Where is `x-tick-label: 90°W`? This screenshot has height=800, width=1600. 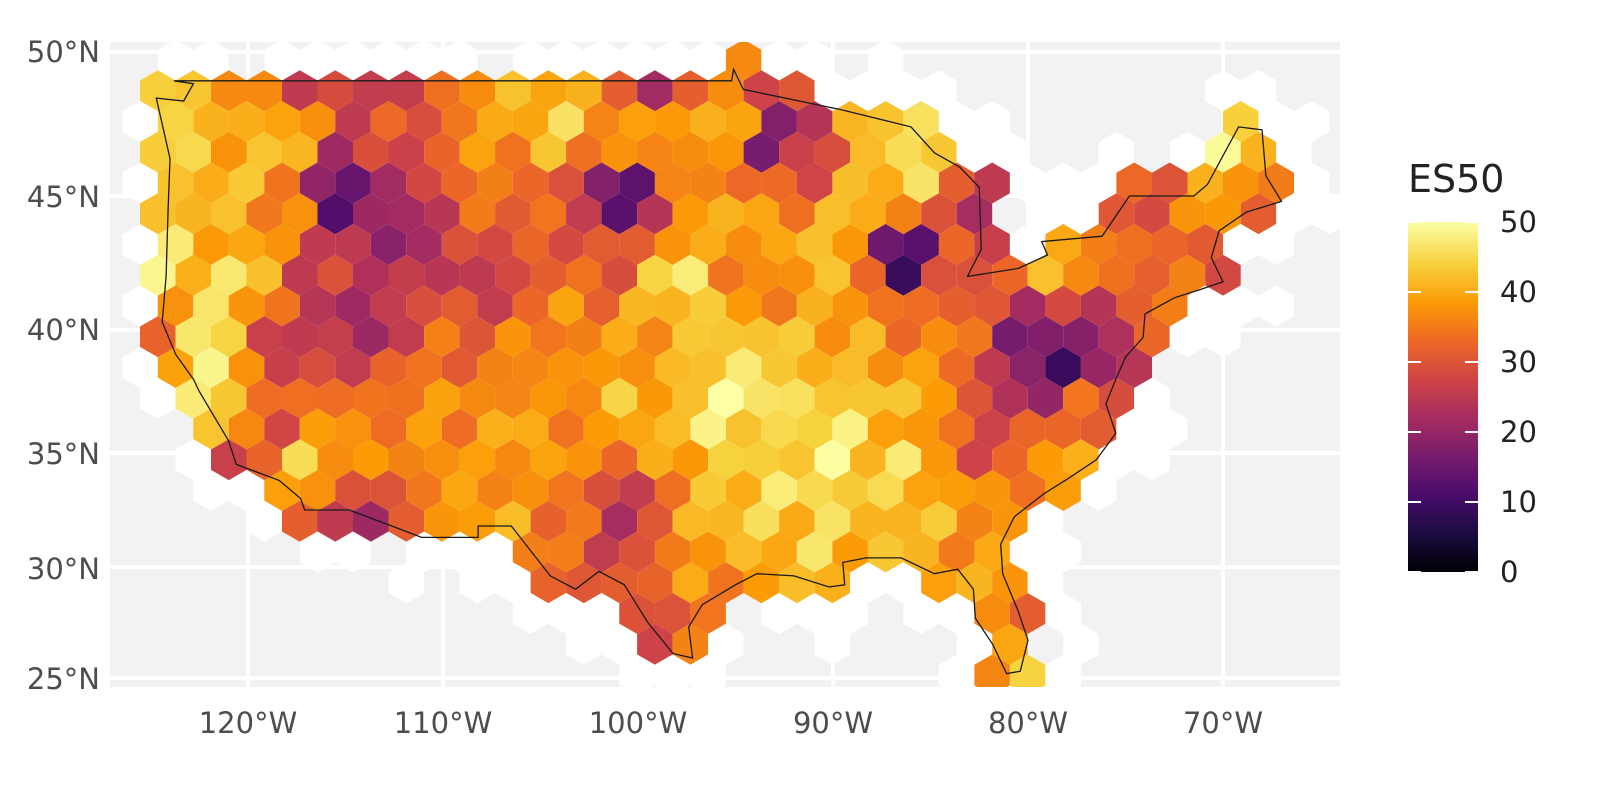
x-tick-label: 90°W is located at coordinates (833, 723).